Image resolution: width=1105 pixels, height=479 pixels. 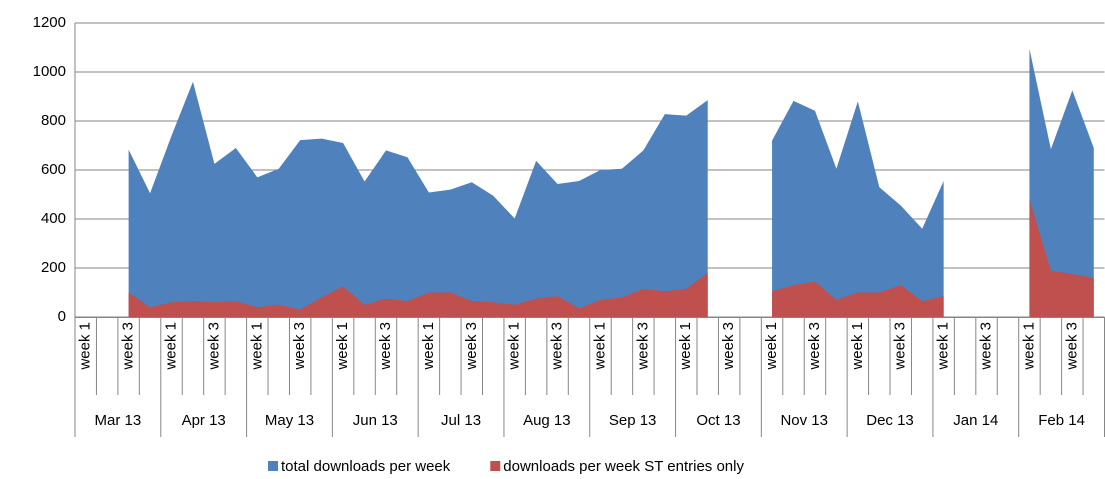 What do you see at coordinates (49, 71) in the screenshot?
I see `y-tick-label: 1000` at bounding box center [49, 71].